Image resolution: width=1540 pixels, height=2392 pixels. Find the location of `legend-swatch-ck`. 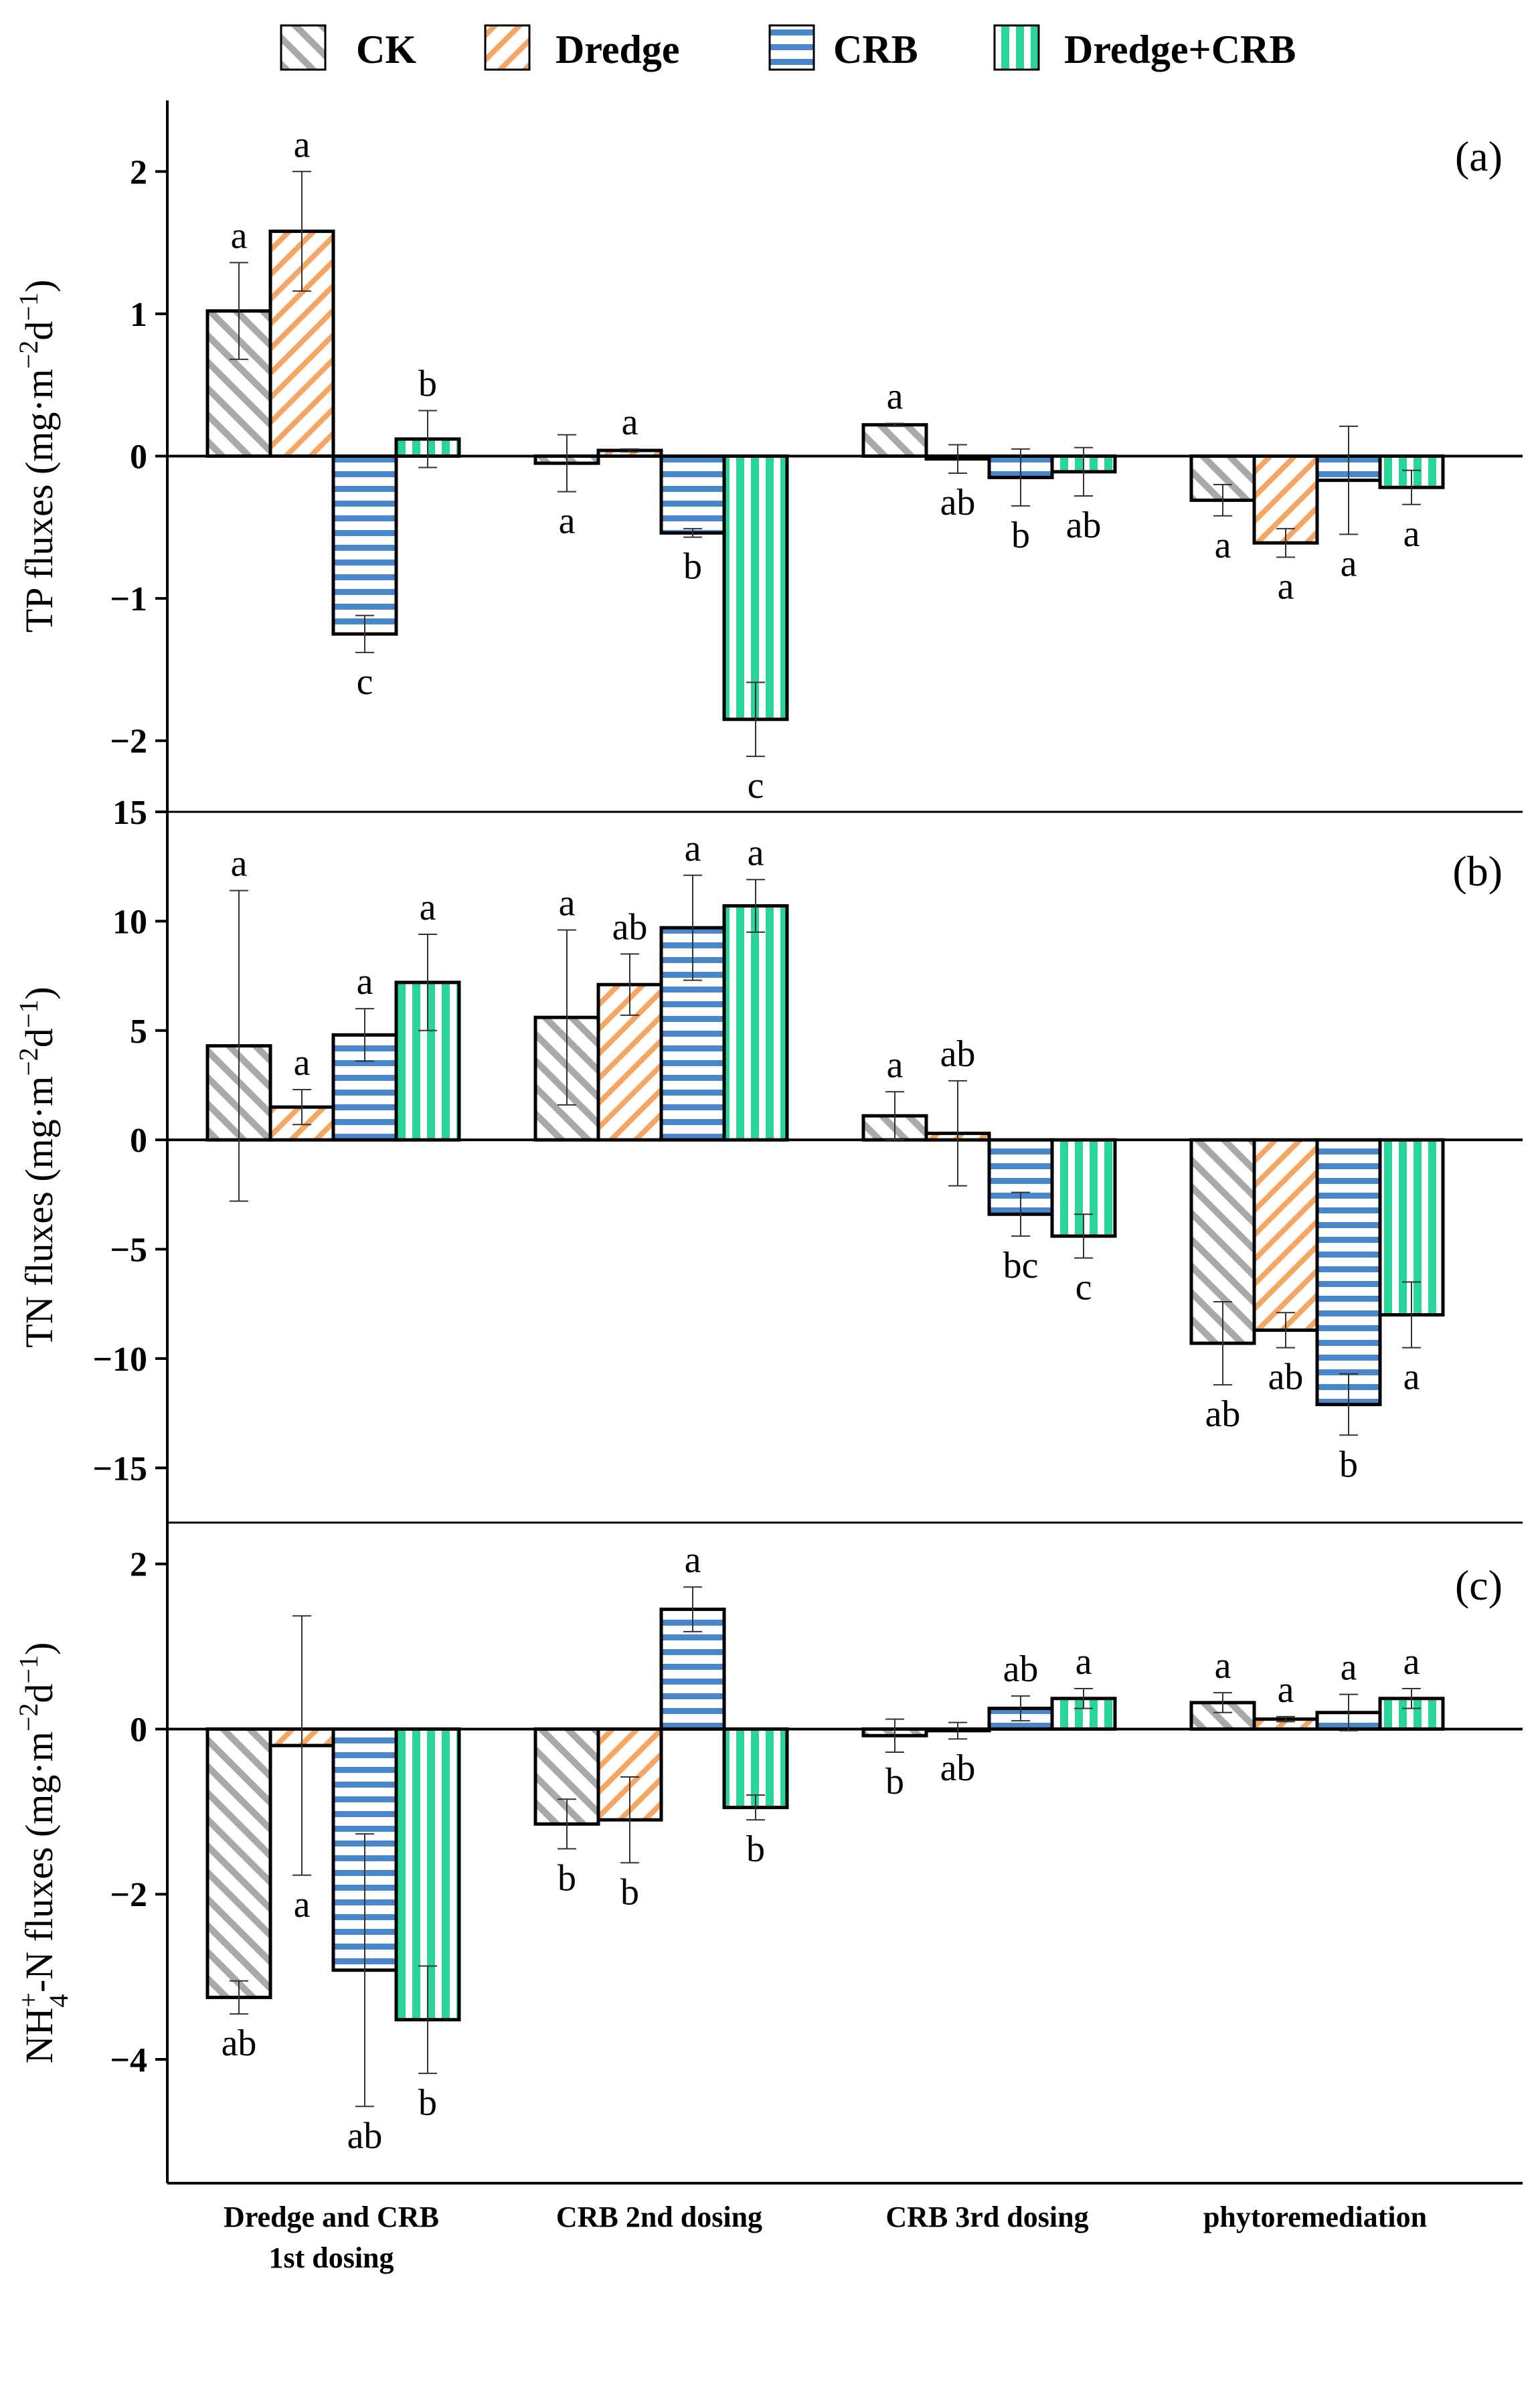

legend-swatch-ck is located at coordinates (303, 47).